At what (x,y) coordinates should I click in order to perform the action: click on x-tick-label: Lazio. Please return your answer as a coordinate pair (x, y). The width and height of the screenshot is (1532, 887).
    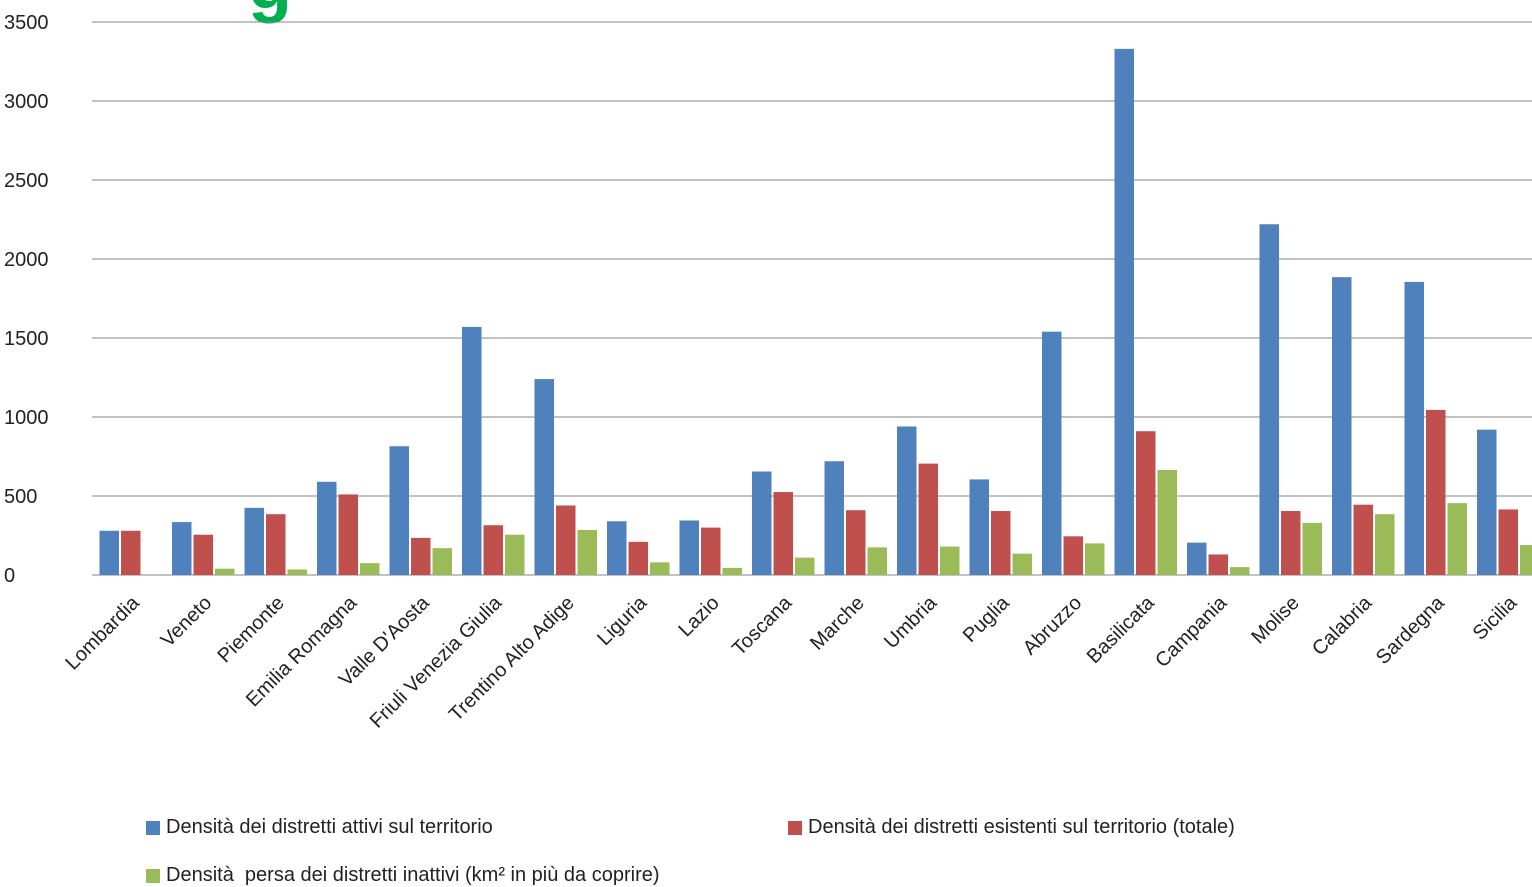
    Looking at the image, I should click on (698, 616).